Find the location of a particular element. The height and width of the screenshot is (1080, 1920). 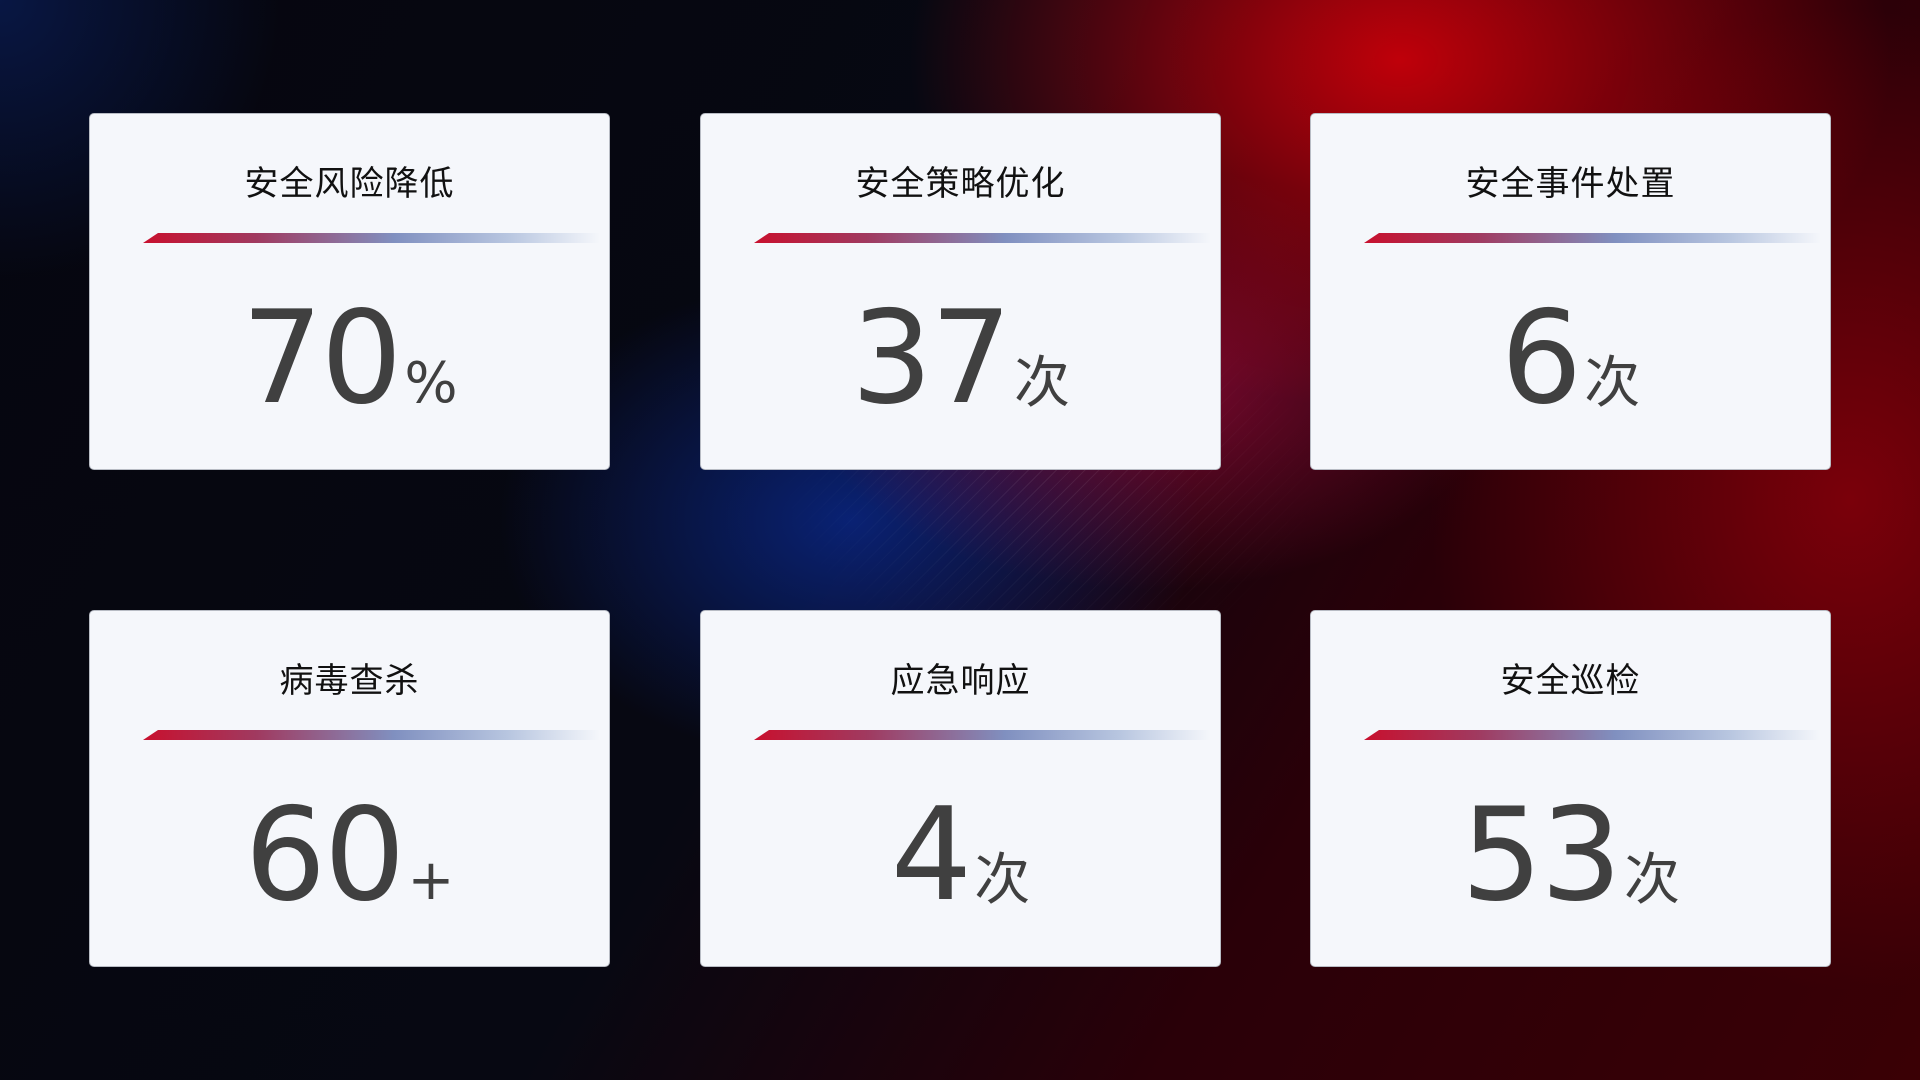

stat-card-incident-handling: 安全事件处置 6次 is located at coordinates (1570, 291).